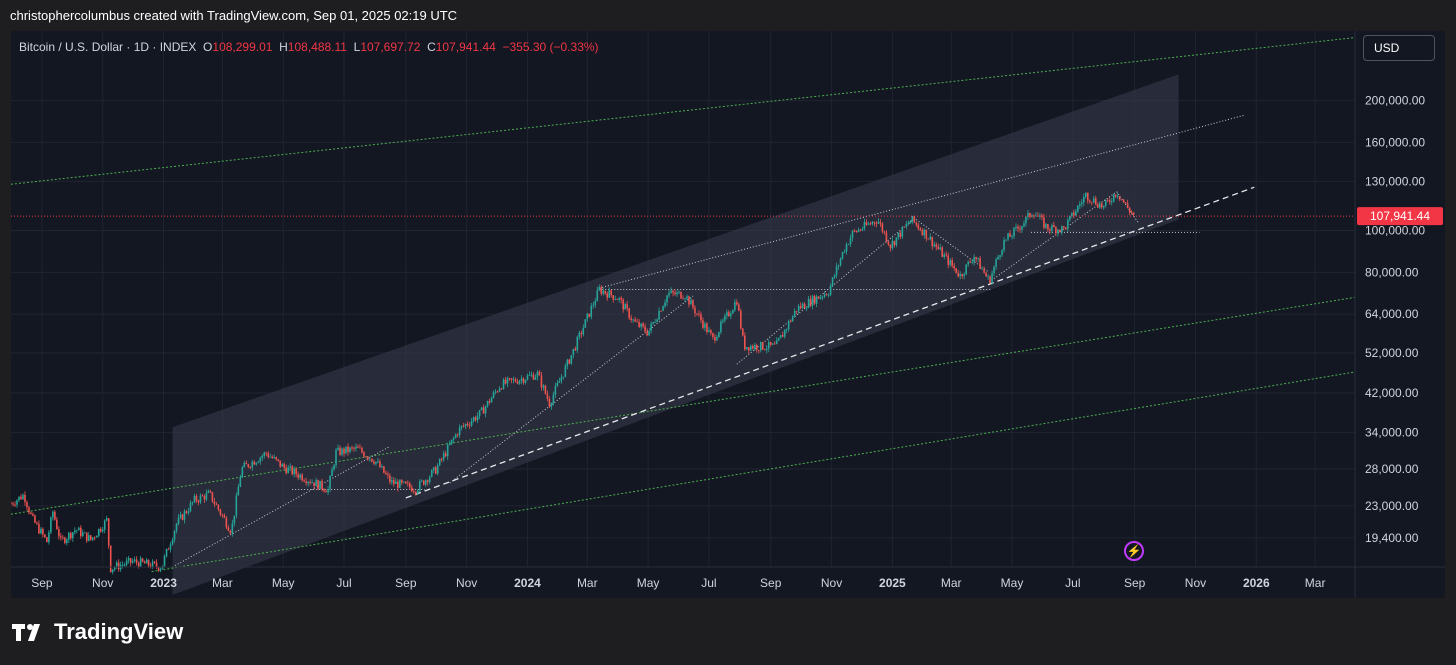 The image size is (1456, 665). Describe the element at coordinates (1395, 101) in the screenshot. I see `y-tick-label: 200,000.00` at that location.